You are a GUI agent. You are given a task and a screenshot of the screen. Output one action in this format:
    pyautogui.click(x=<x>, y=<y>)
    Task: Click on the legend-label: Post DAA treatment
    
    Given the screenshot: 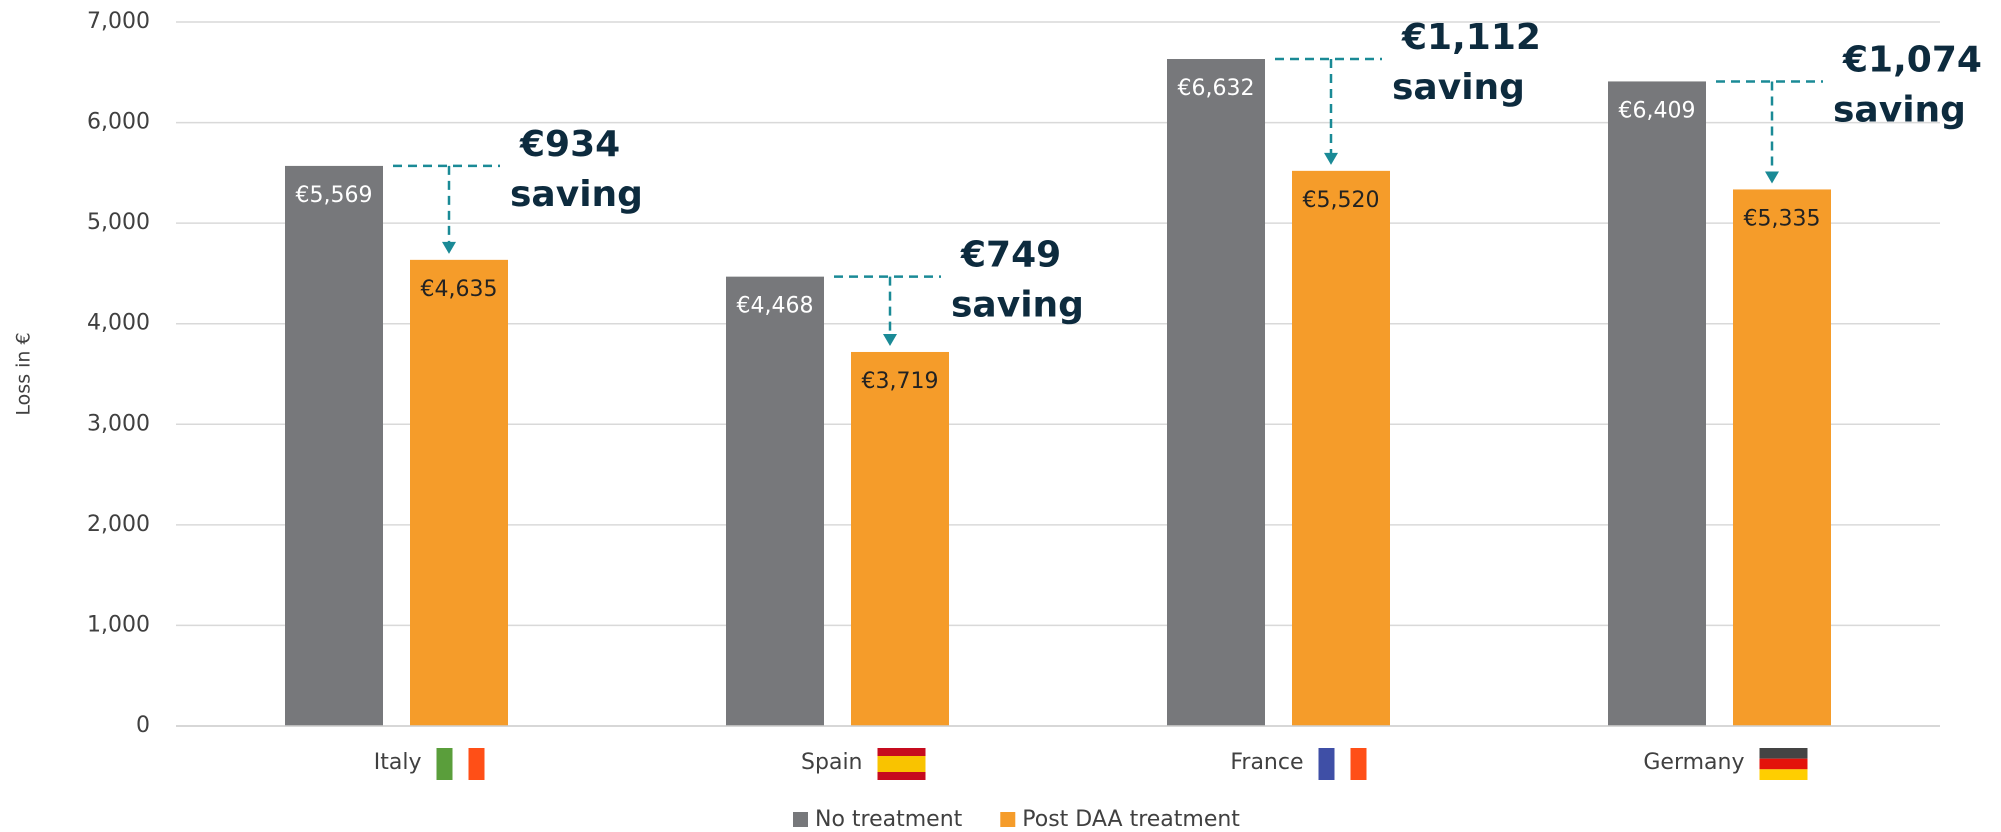 What is the action you would take?
    pyautogui.click(x=1131, y=819)
    